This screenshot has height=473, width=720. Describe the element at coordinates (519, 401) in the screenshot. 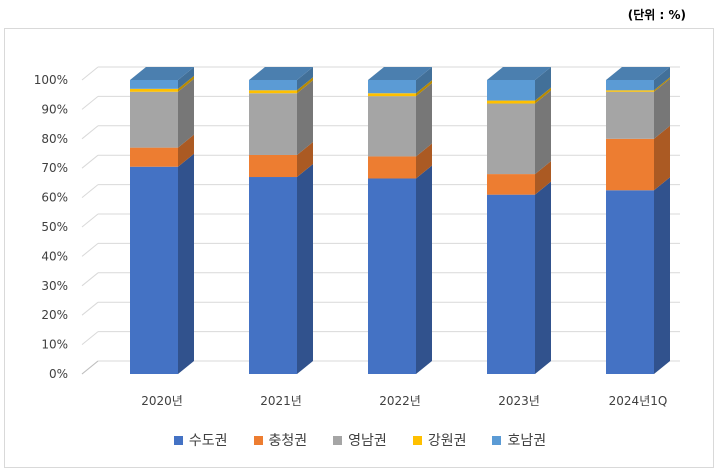

I see `x-tick-label: 2023년` at that location.